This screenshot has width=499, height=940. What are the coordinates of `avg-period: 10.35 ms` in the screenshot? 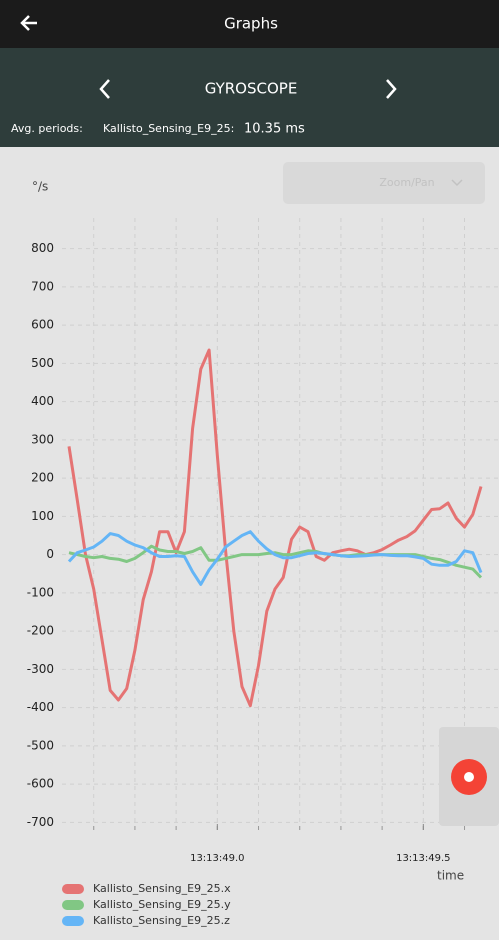 It's located at (274, 129).